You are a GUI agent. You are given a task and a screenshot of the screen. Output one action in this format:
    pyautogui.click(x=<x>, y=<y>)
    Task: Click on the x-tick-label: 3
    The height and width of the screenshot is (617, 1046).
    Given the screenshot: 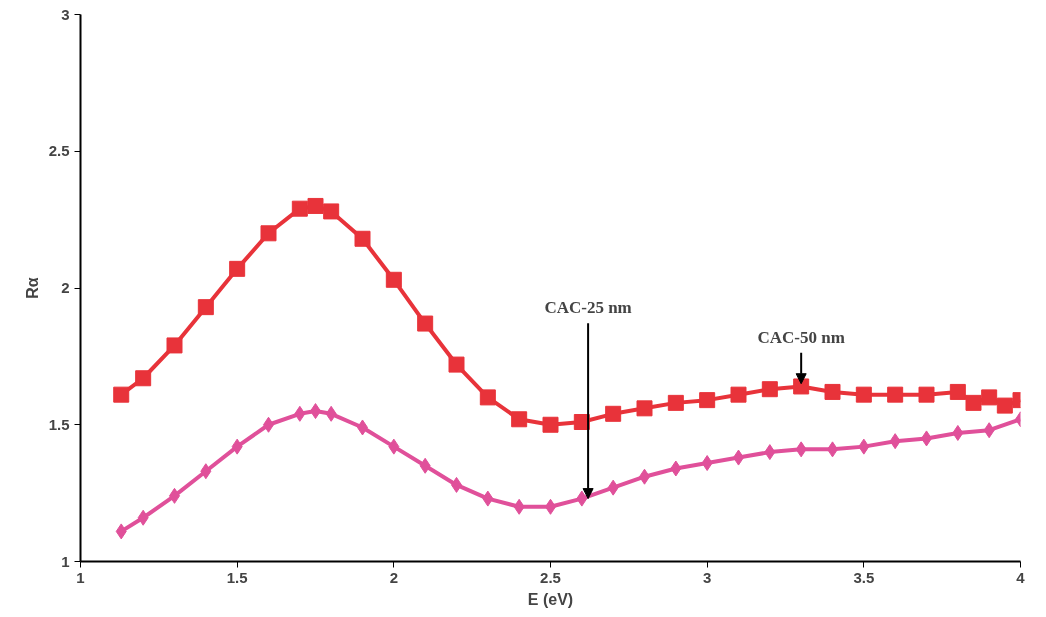 What is the action you would take?
    pyautogui.click(x=707, y=577)
    